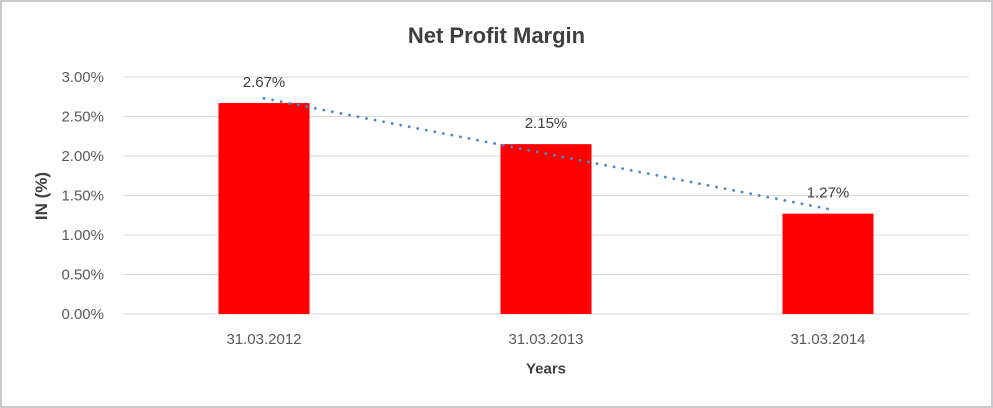 This screenshot has height=408, width=993. Describe the element at coordinates (545, 339) in the screenshot. I see `x-tick-label: 31.03.2013` at that location.